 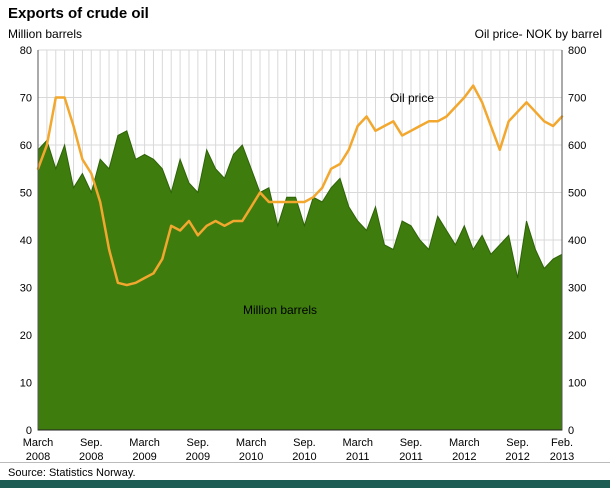 I want to click on left-ytick-label: 40, so click(x=26, y=241).